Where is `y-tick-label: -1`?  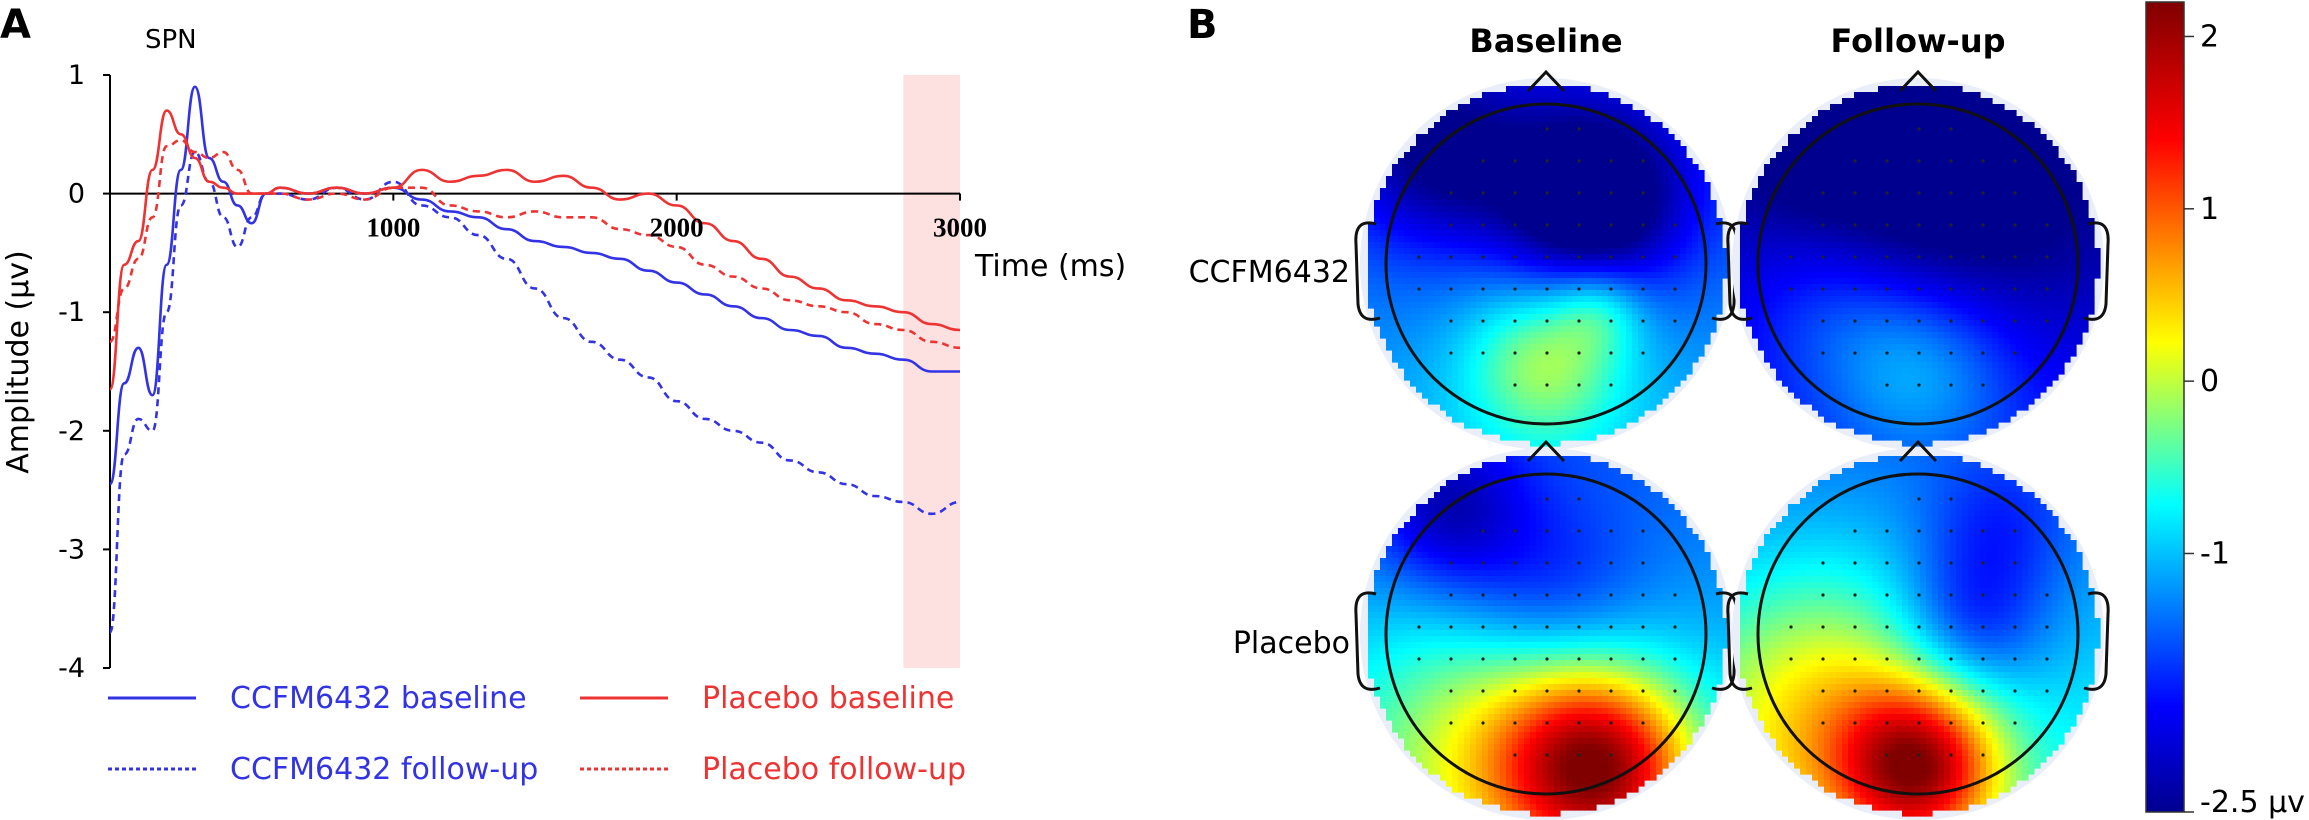 y-tick-label: -1 is located at coordinates (71, 312).